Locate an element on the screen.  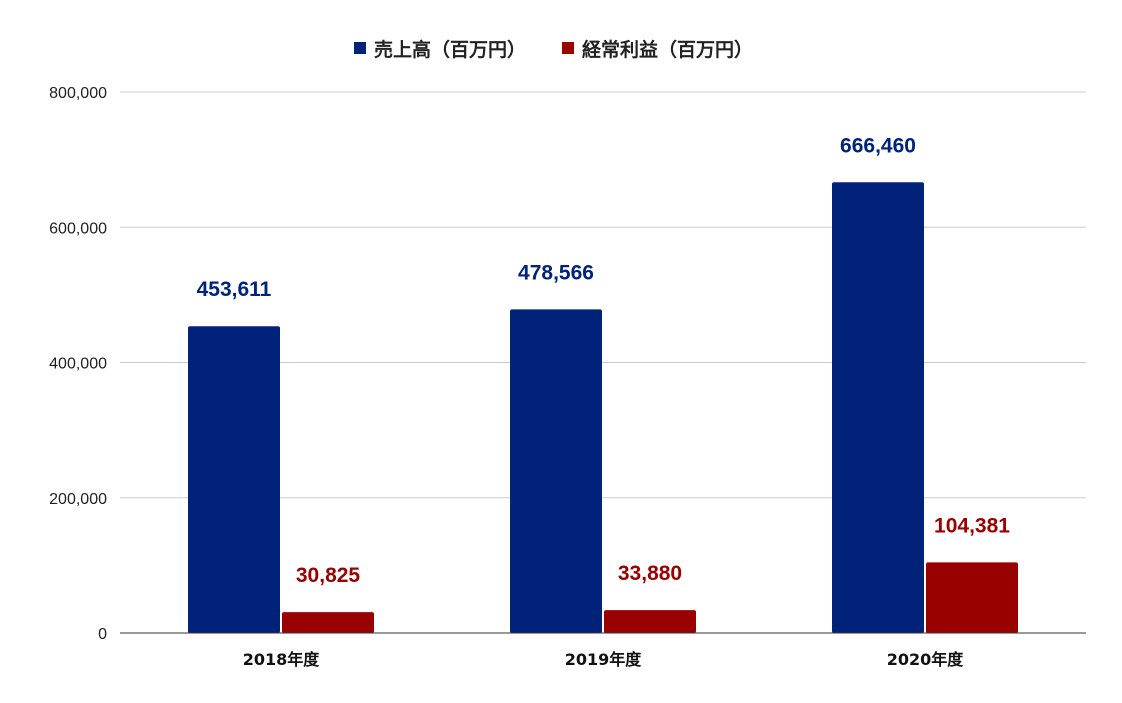
y-tick-label: 200,000 is located at coordinates (78, 499).